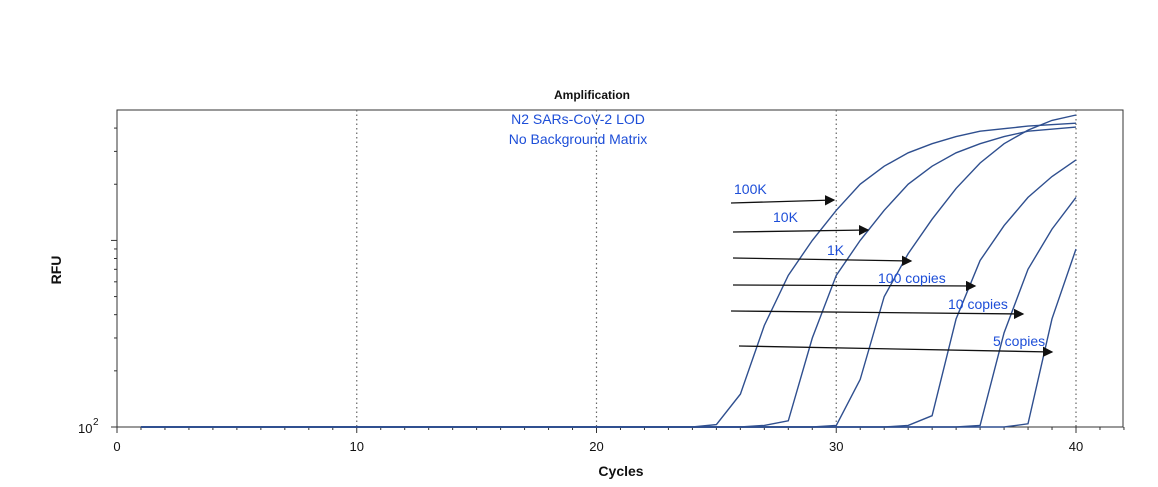  I want to click on x-axis-title: Cycles, so click(620, 471).